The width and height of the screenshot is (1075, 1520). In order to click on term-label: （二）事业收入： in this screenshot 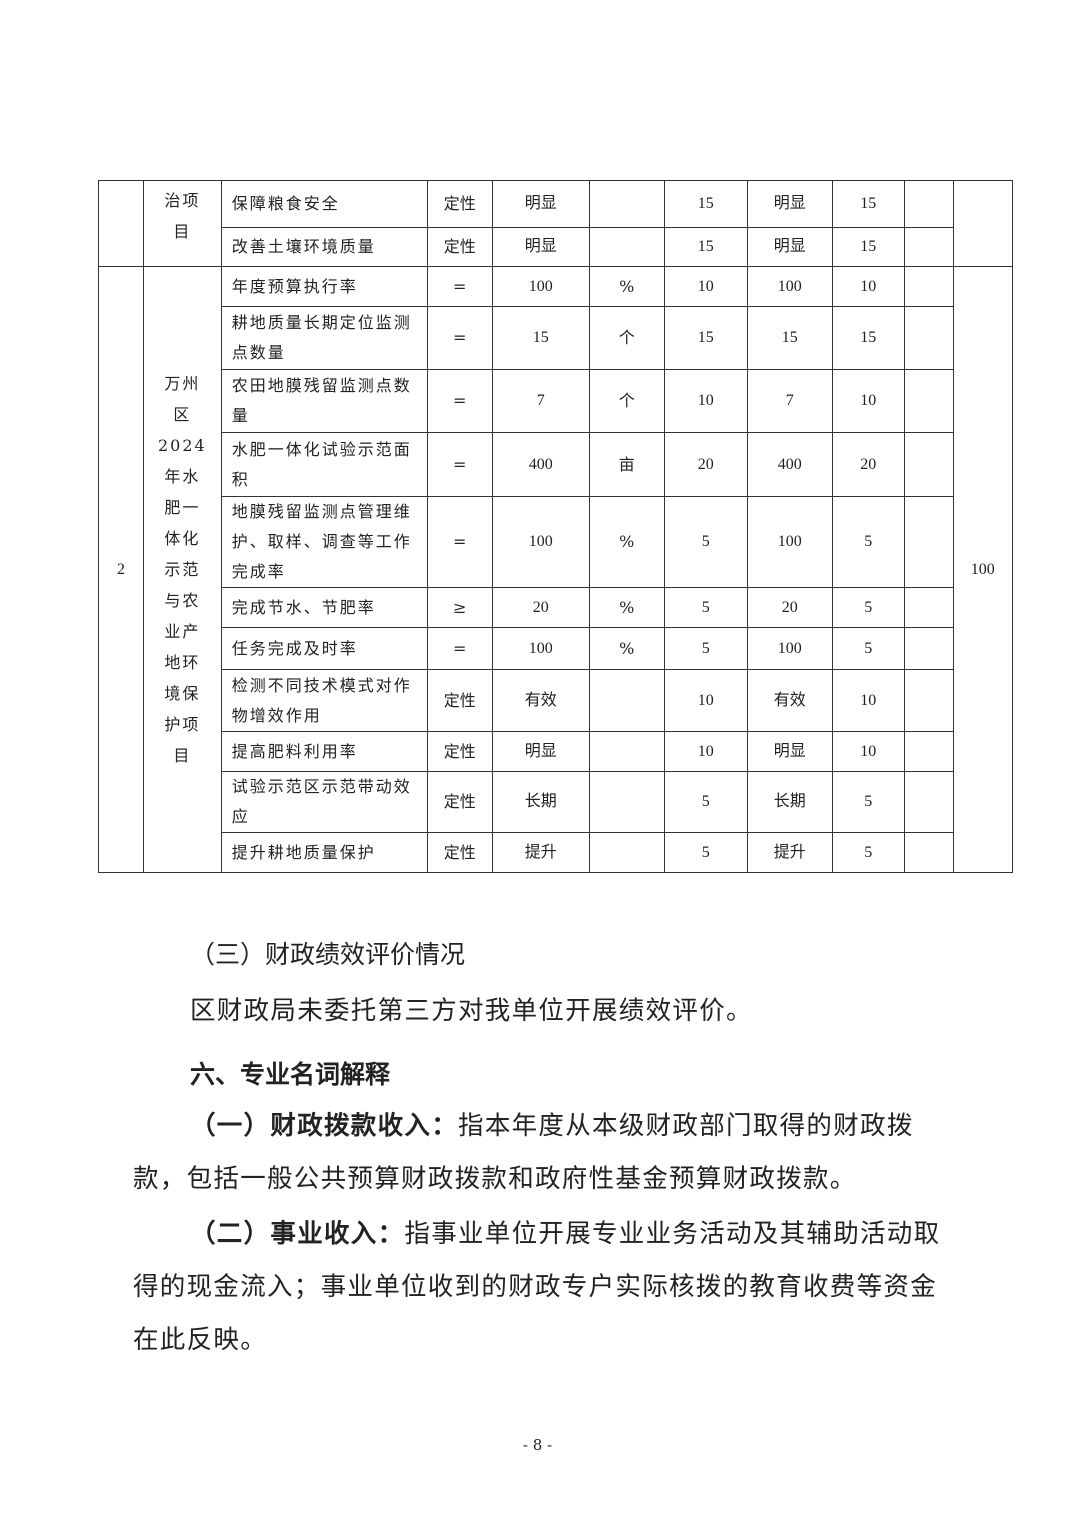, I will do `click(297, 1234)`.